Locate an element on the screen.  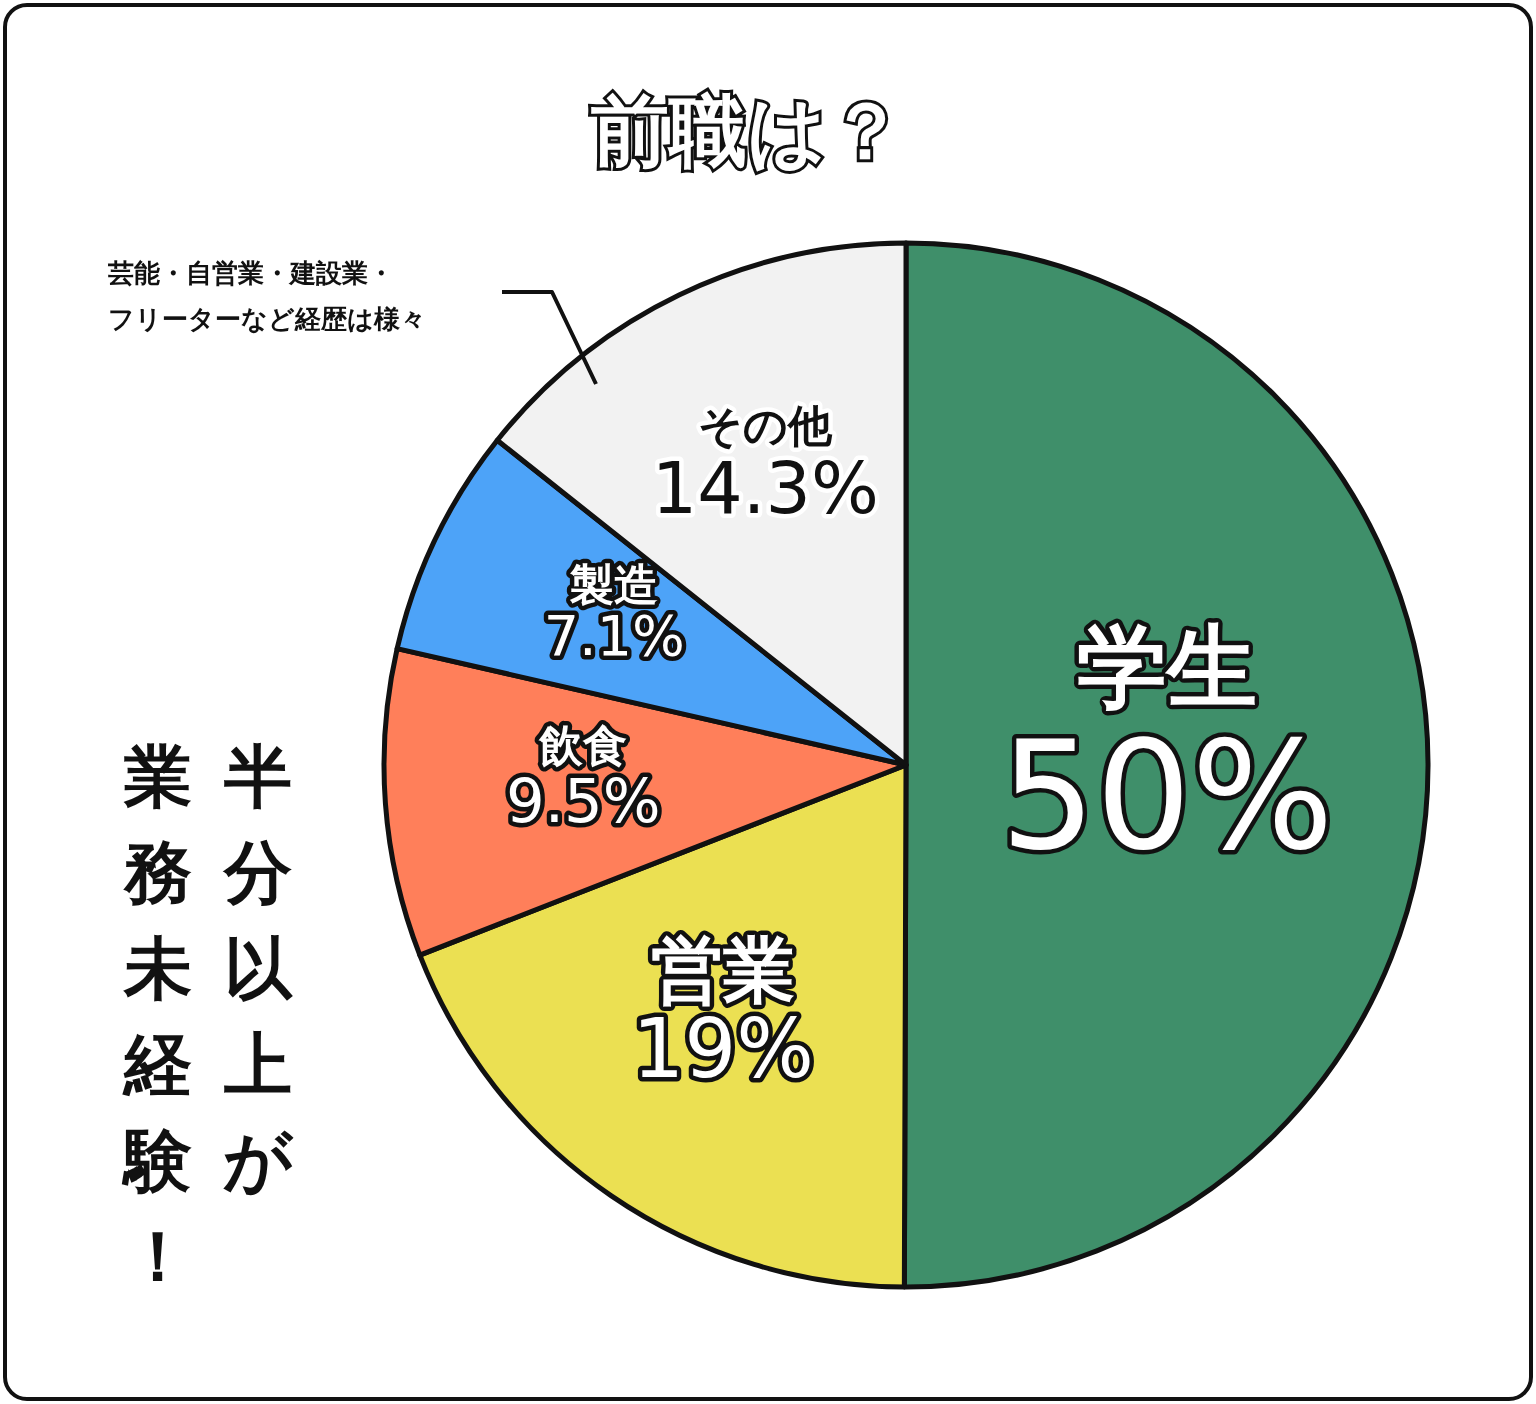
text: 芸能・自営業・建設業・ is located at coordinates (250, 273).